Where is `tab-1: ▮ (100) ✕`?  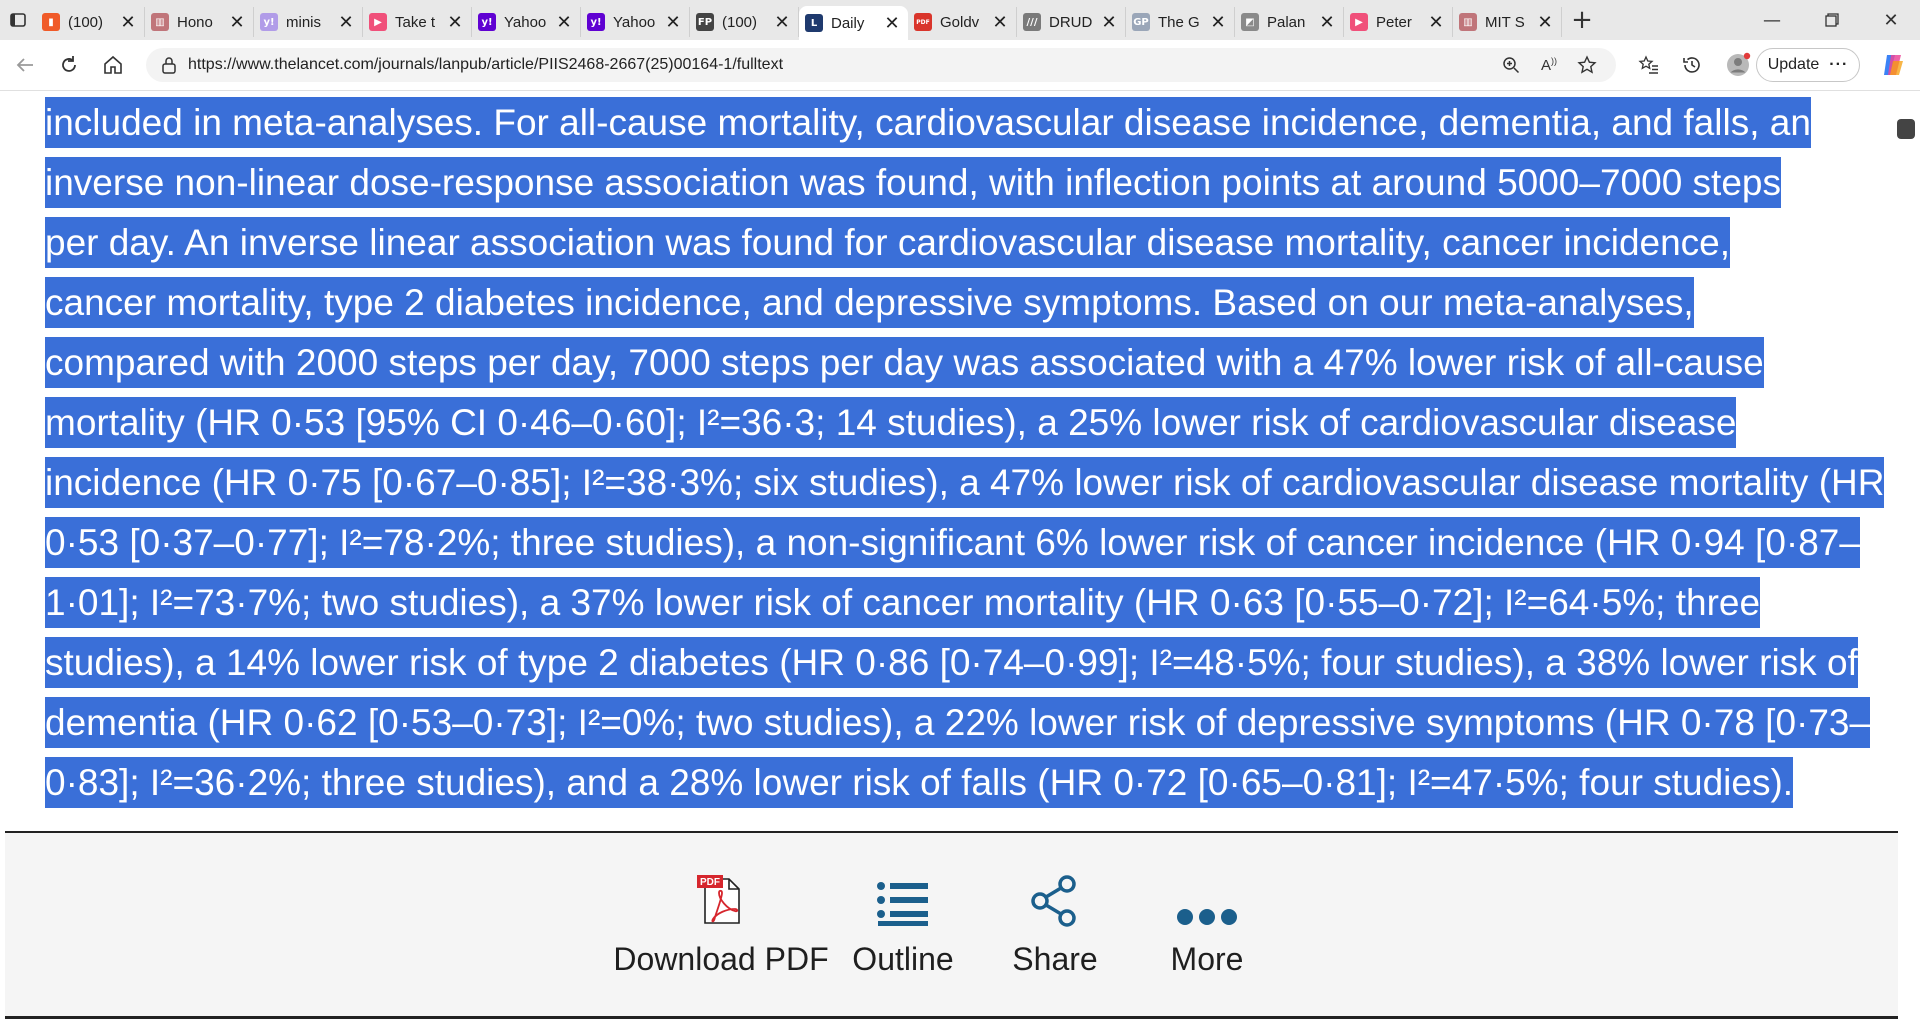
tab-1: ▮ (100) ✕ is located at coordinates (90, 22).